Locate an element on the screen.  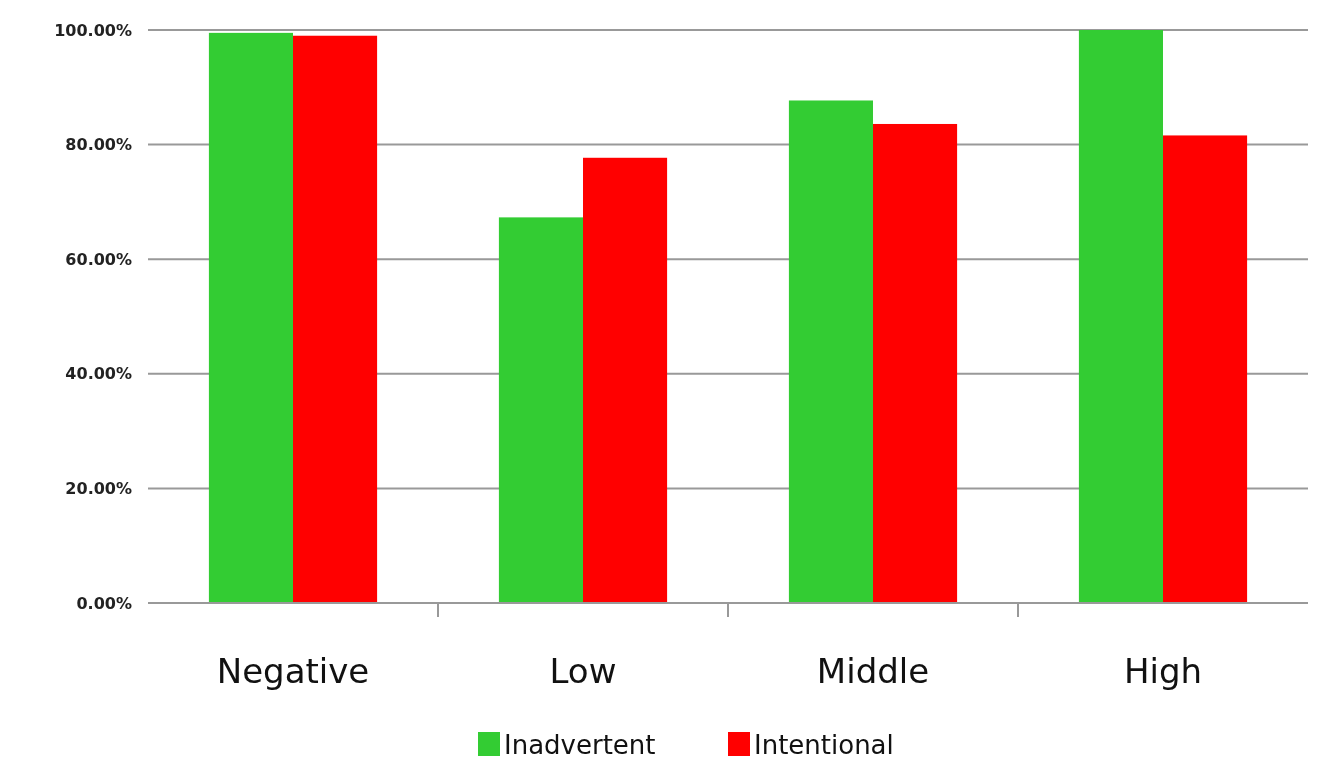
legend-label: Intentional is located at coordinates (824, 745).